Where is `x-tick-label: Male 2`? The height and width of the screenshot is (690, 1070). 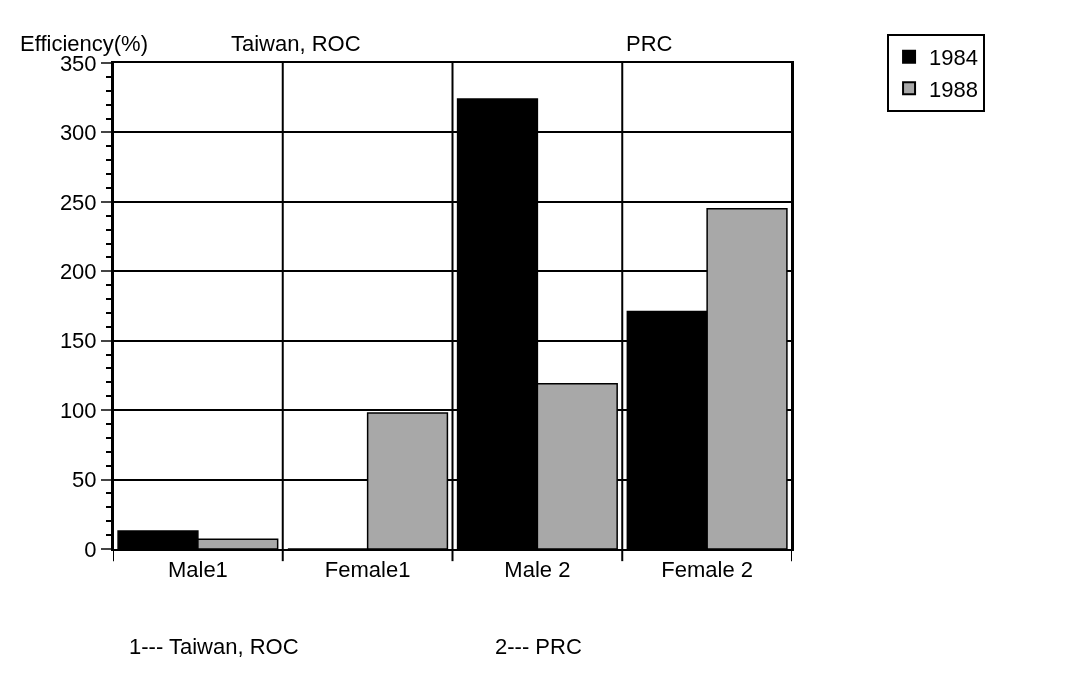
x-tick-label: Male 2 is located at coordinates (537, 570).